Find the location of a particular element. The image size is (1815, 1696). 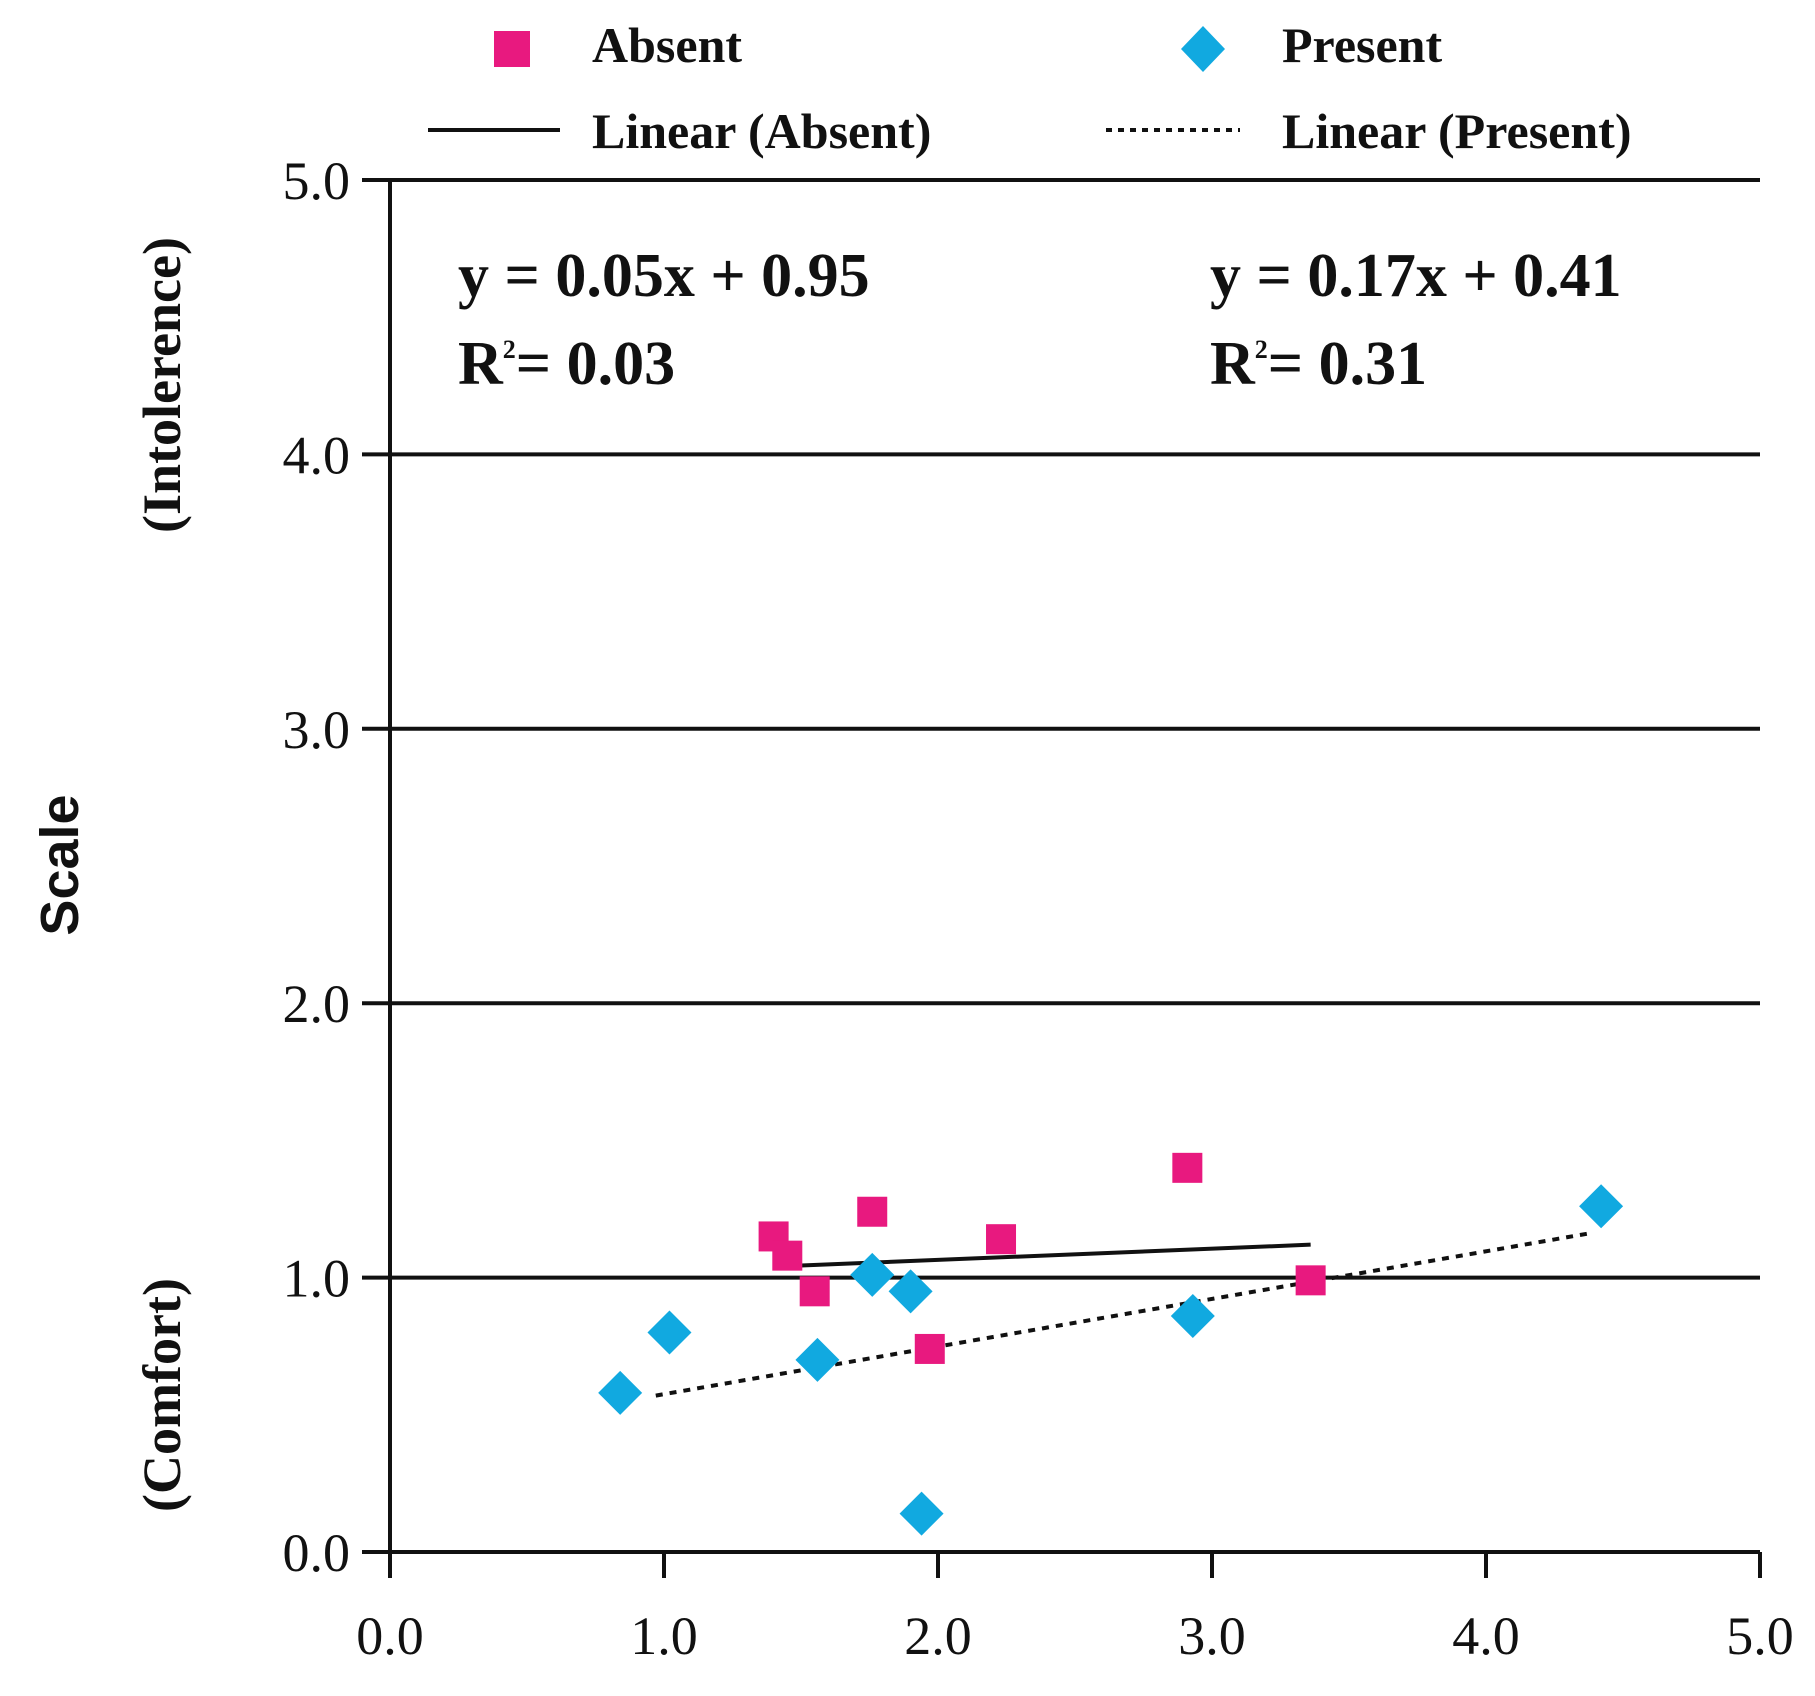

y-ticks: 0.0 1.0 2.0 3.0 4.0 5.0 is located at coordinates (336, 867).